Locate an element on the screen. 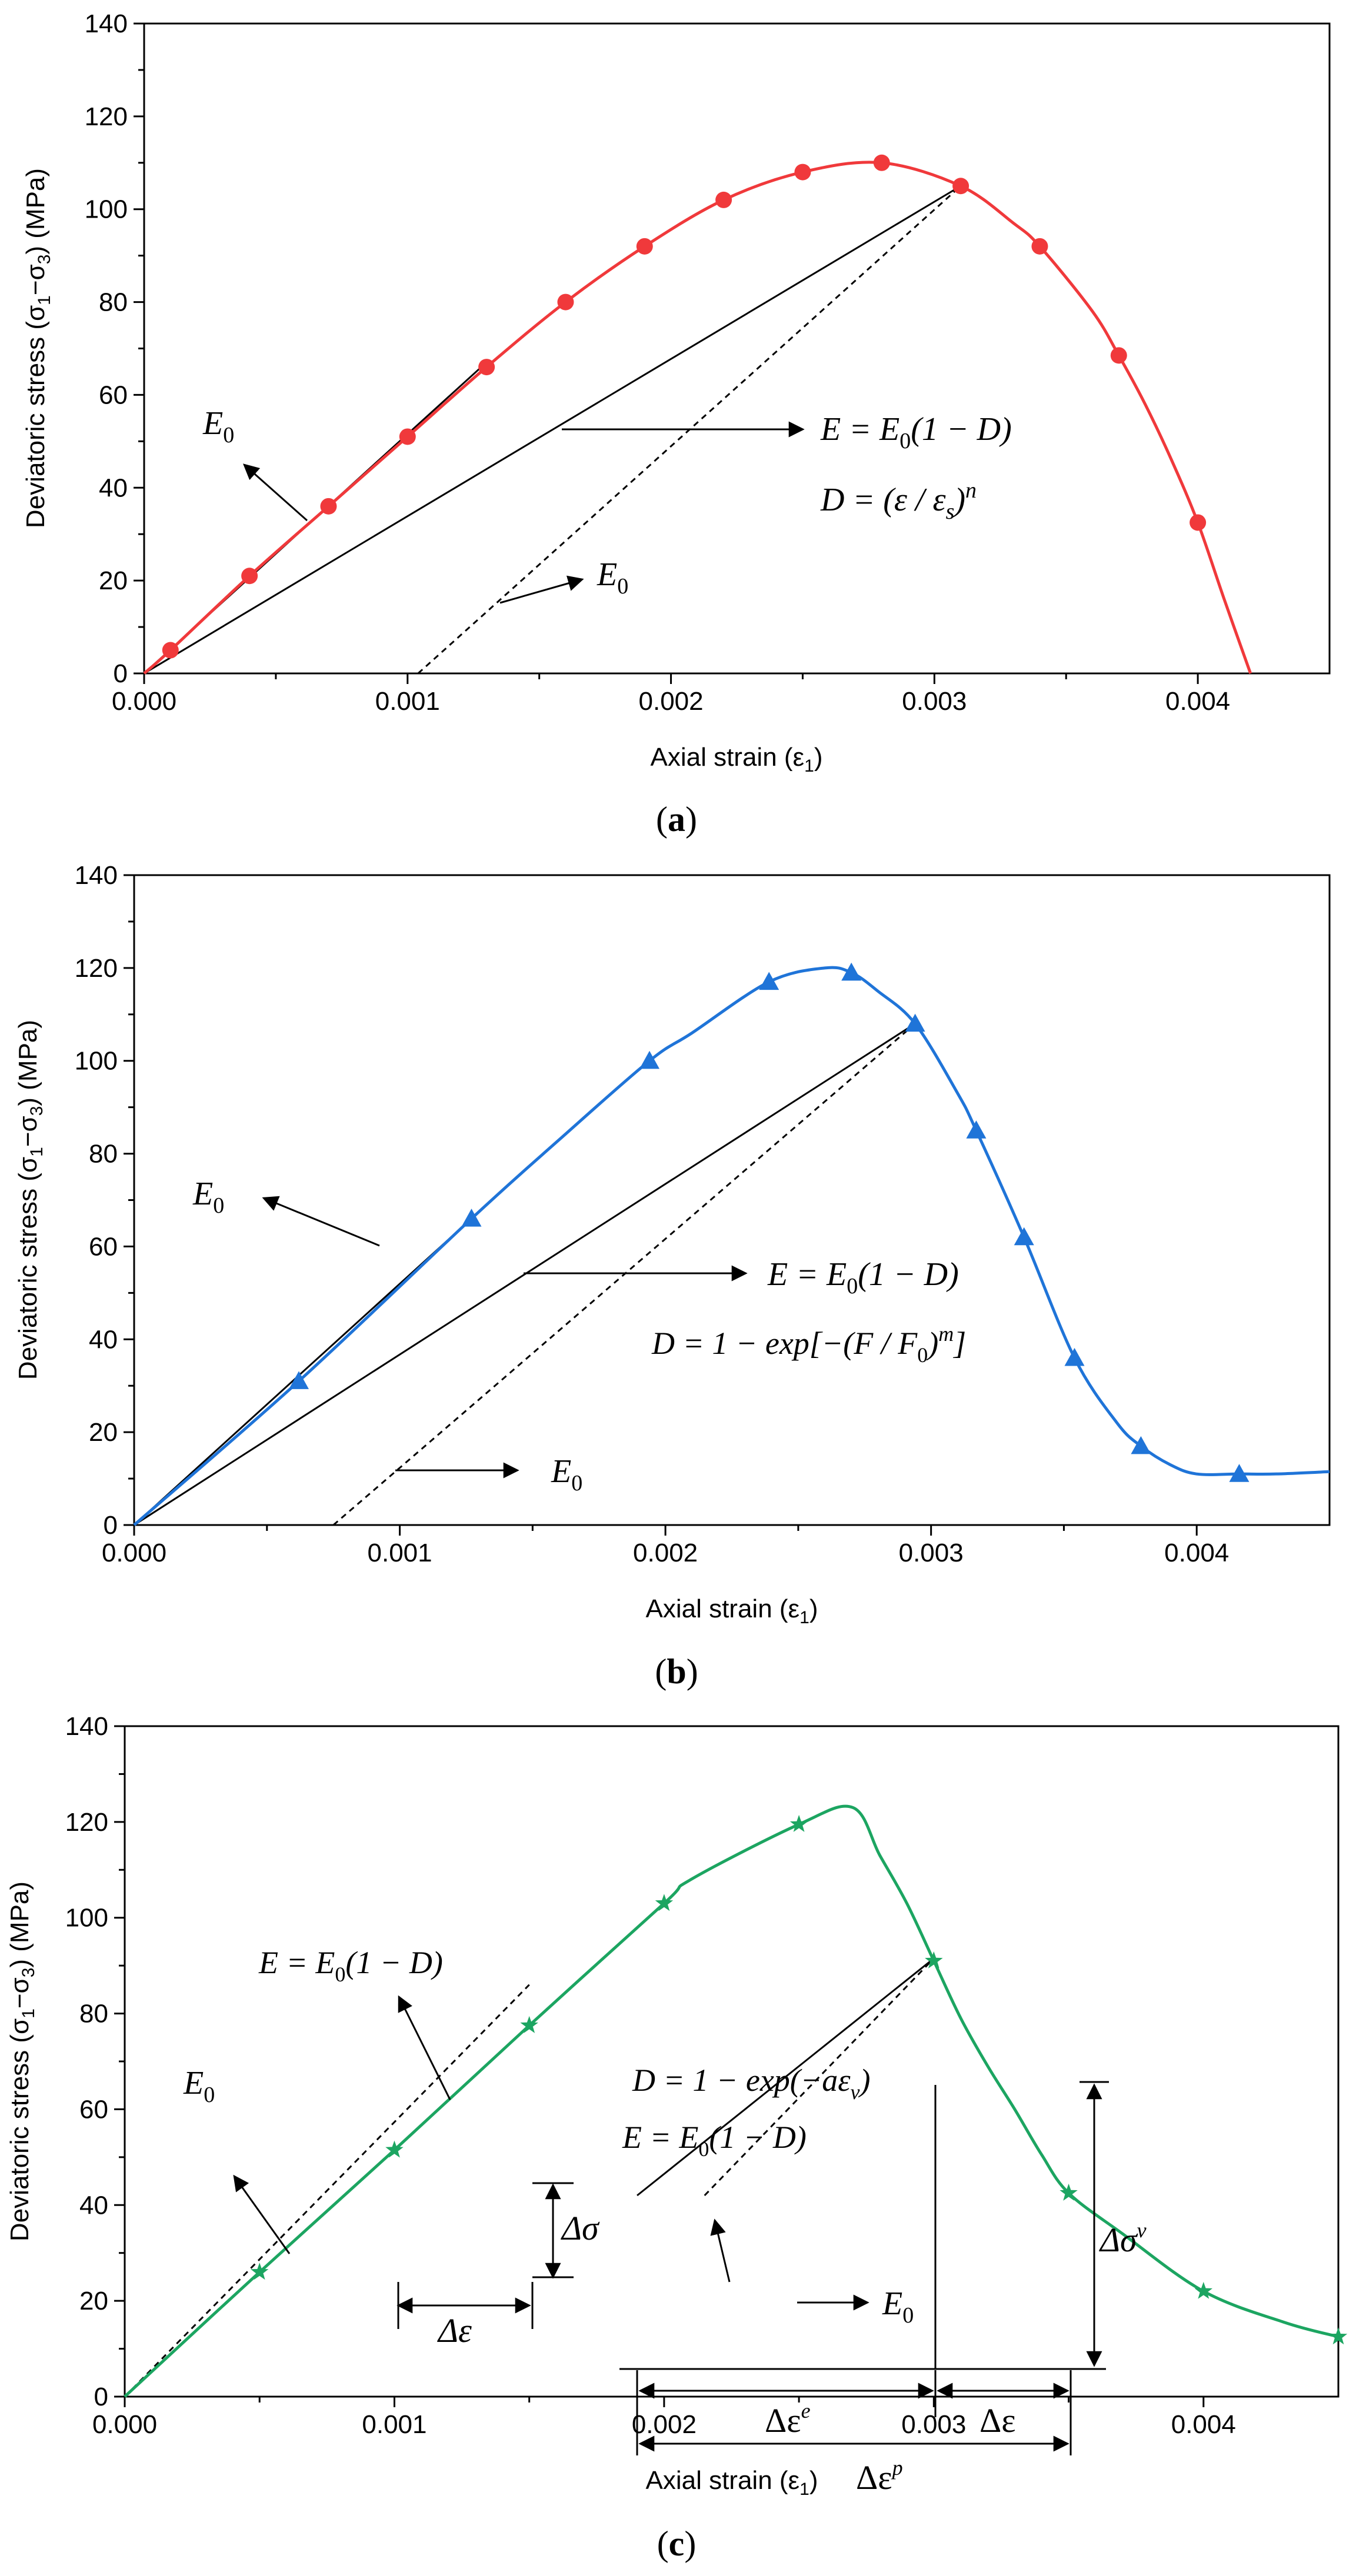  equation-e-left: E = E0(1 − D) is located at coordinates (350, 1965).